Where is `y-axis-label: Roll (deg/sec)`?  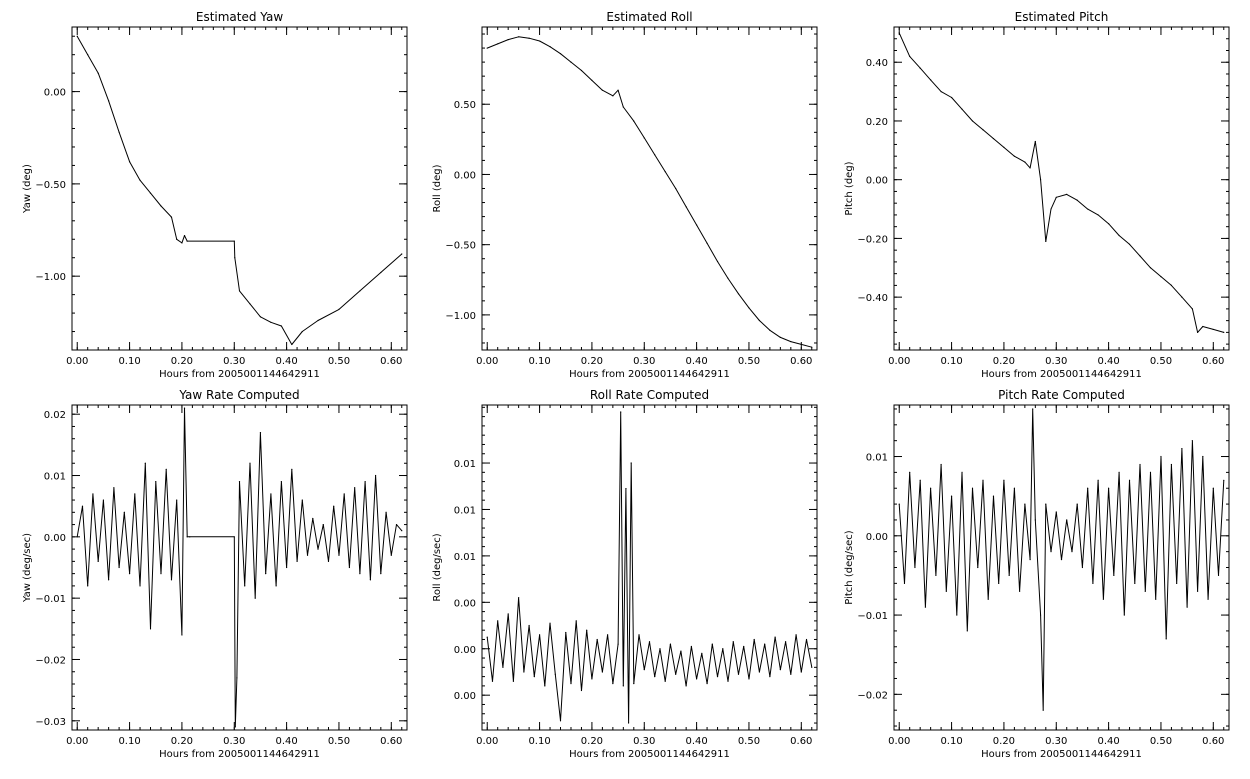
y-axis-label: Roll (deg/sec) is located at coordinates (437, 567).